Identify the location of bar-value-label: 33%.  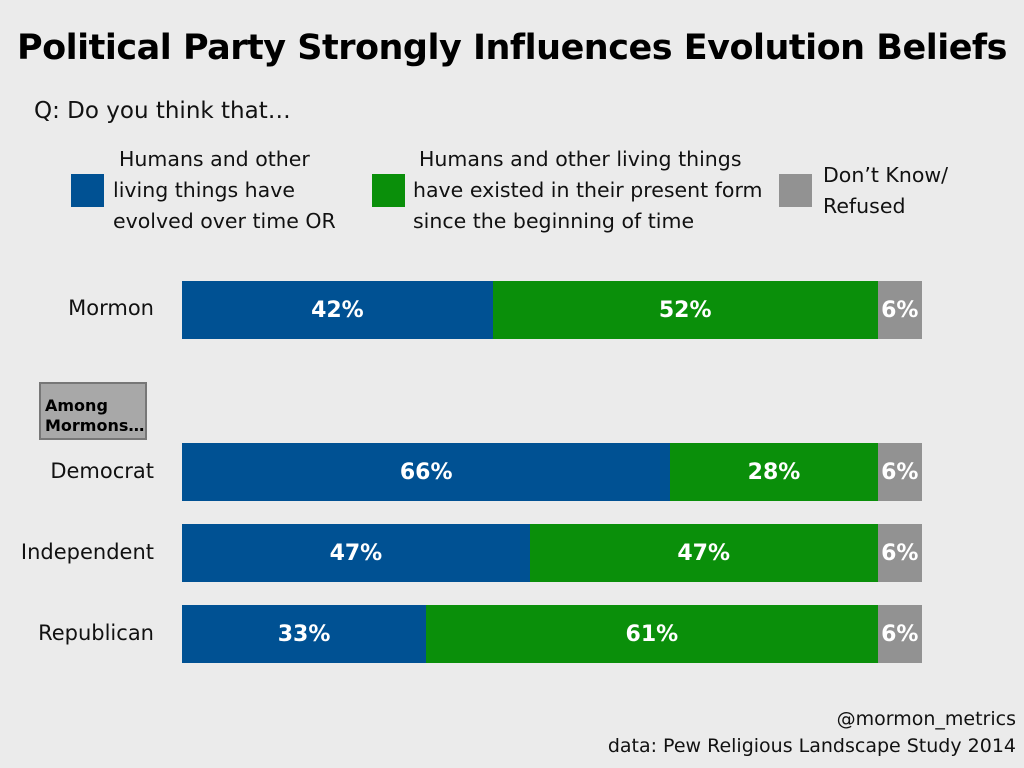
(304, 634).